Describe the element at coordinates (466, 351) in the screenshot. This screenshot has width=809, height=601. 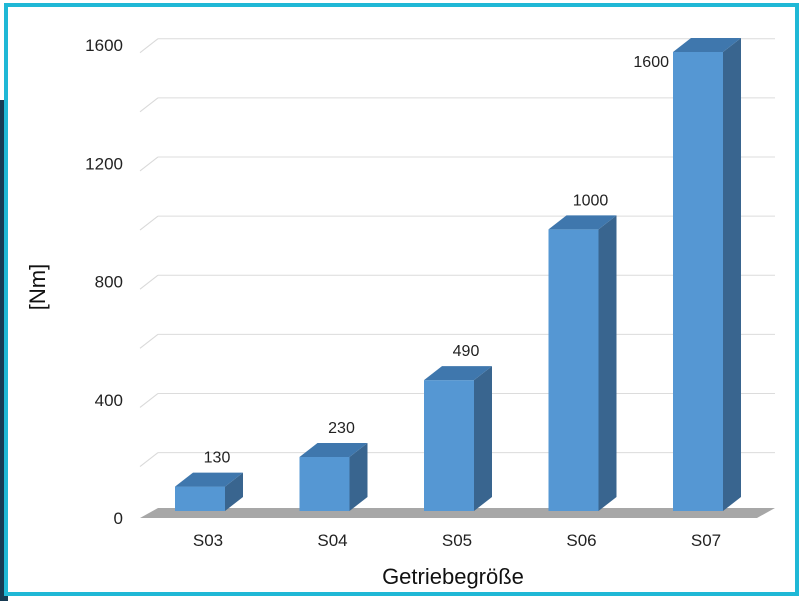
I see `data-label: 490` at that location.